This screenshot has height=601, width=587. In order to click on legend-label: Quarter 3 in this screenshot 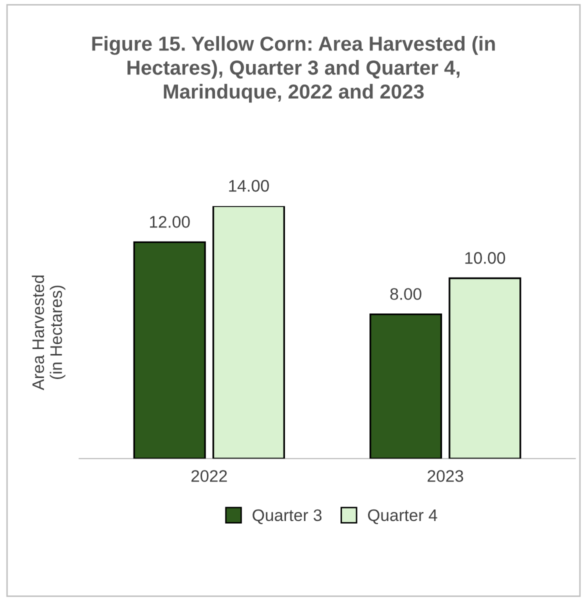, I will do `click(287, 516)`.